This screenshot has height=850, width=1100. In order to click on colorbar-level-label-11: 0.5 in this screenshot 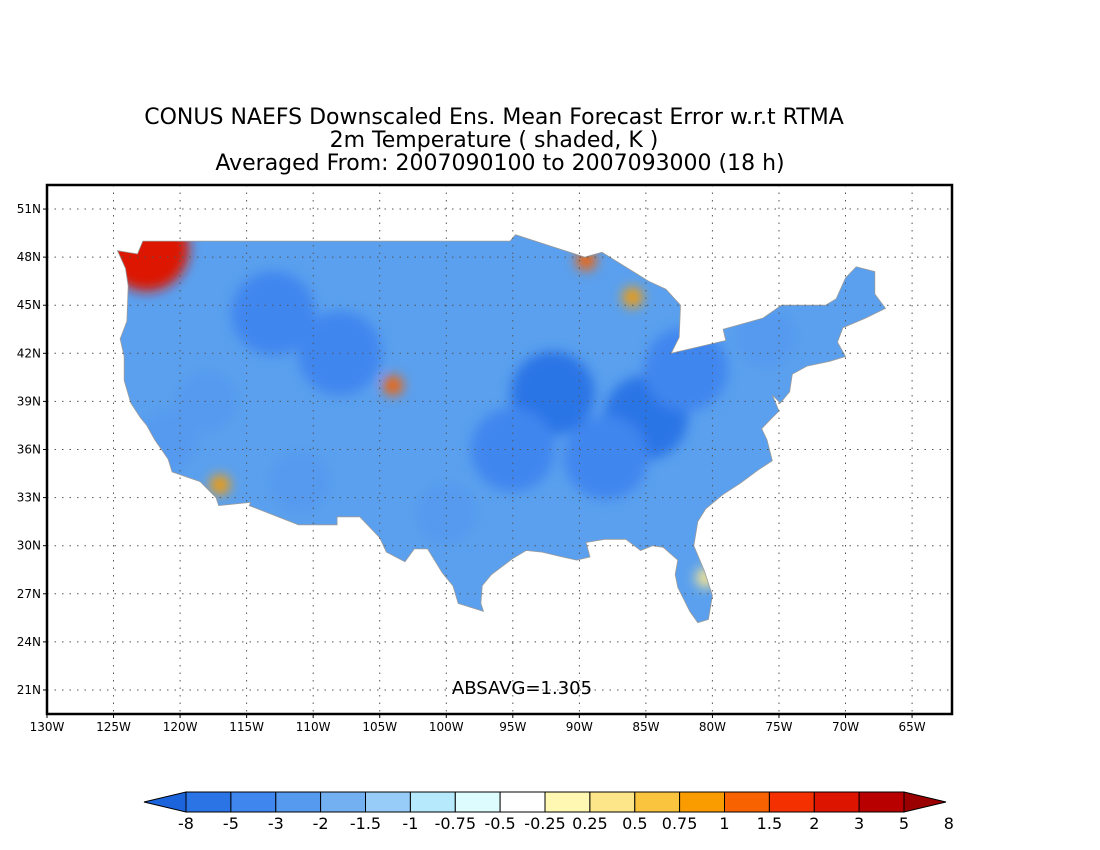, I will do `click(634, 823)`.